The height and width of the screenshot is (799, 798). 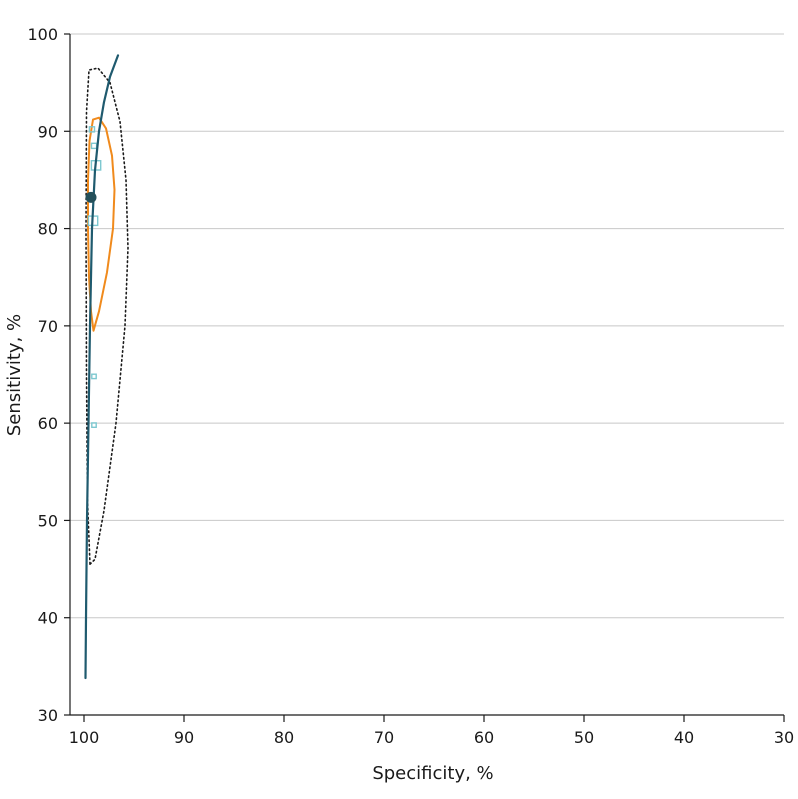 I want to click on x-tick-label-80: 80, so click(x=284, y=737).